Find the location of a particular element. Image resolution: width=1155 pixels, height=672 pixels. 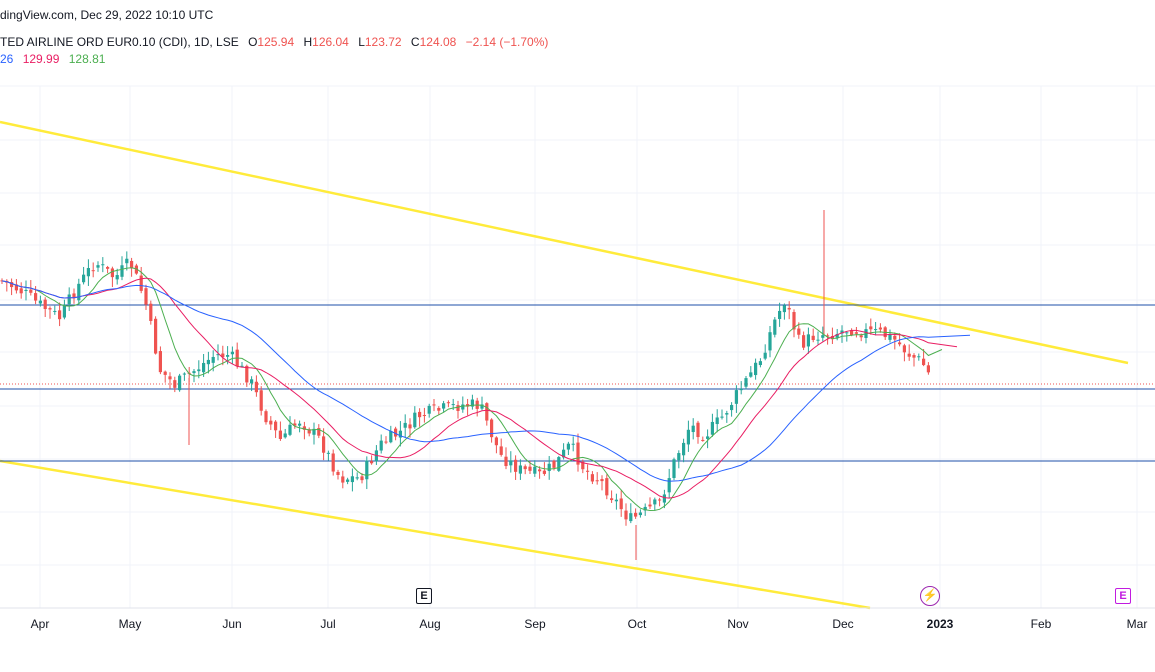

close-value: 124.08 is located at coordinates (438, 42).